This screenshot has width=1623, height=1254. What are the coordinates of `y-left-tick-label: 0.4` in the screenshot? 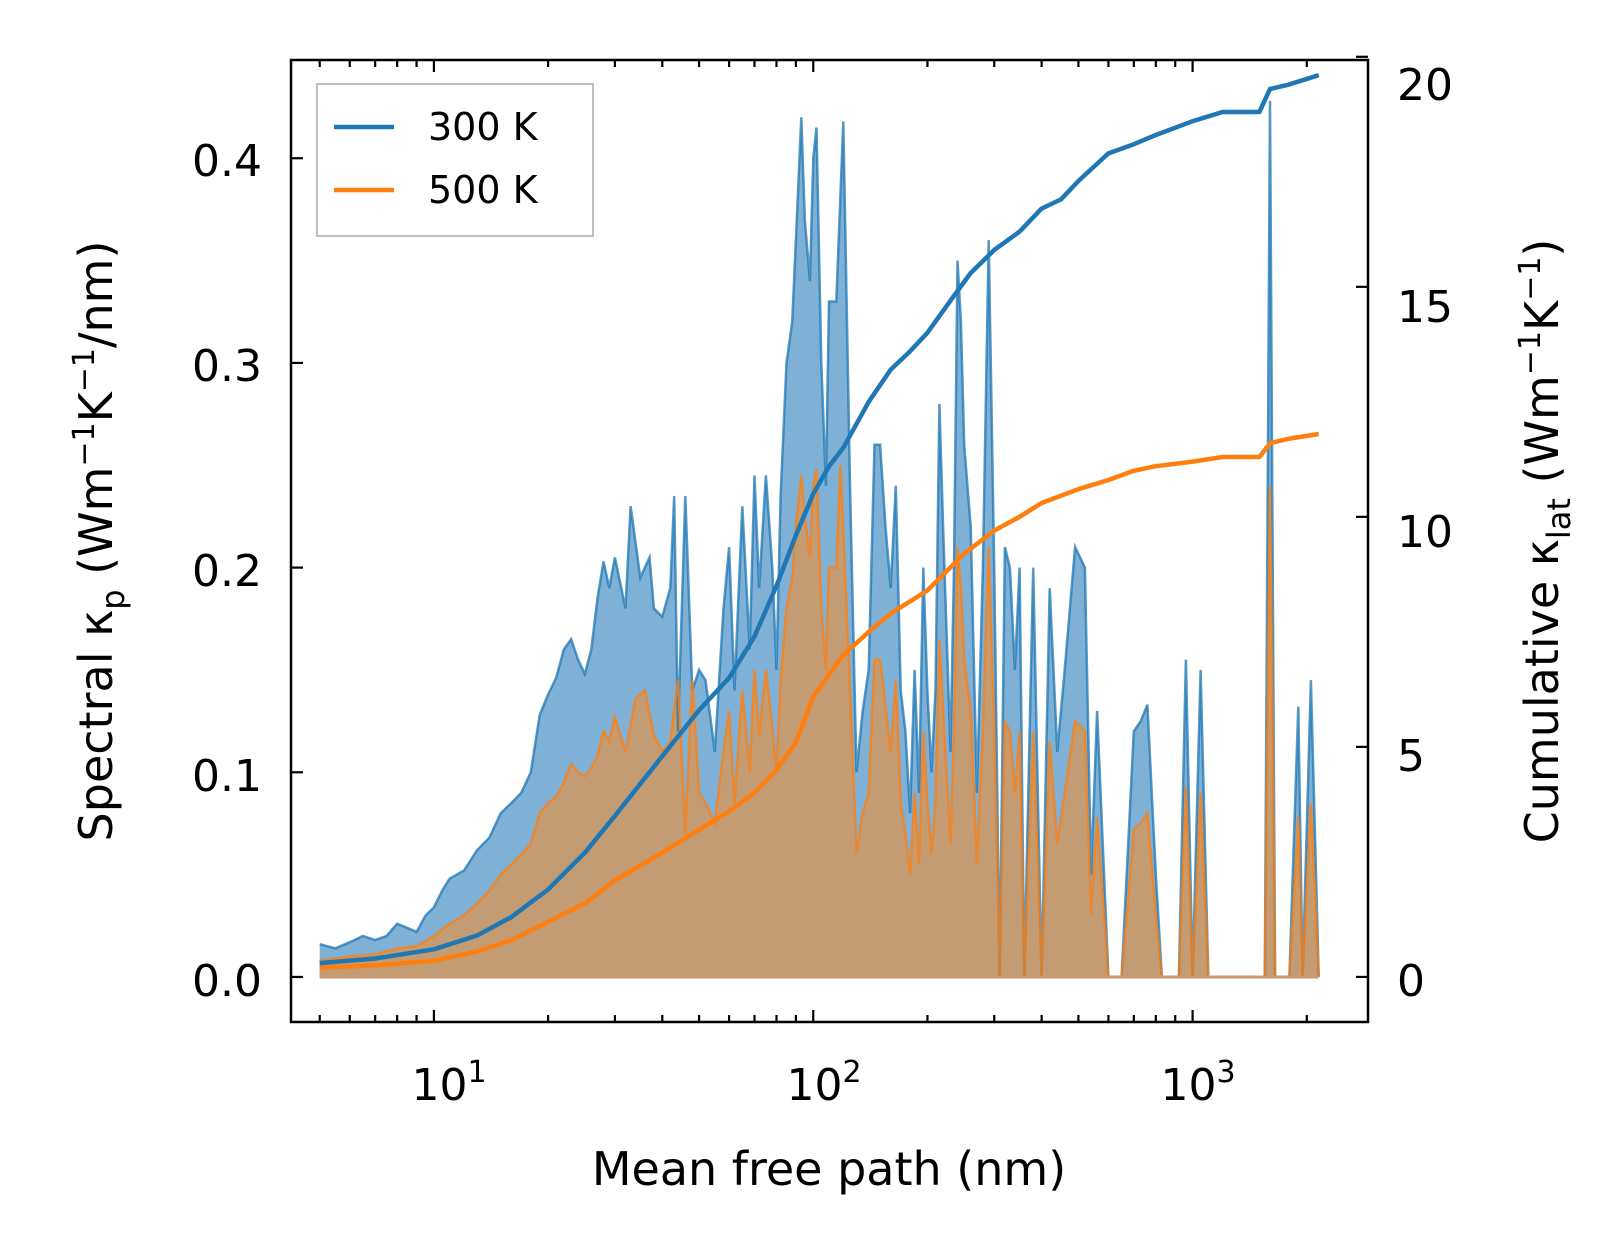 It's located at (227, 161).